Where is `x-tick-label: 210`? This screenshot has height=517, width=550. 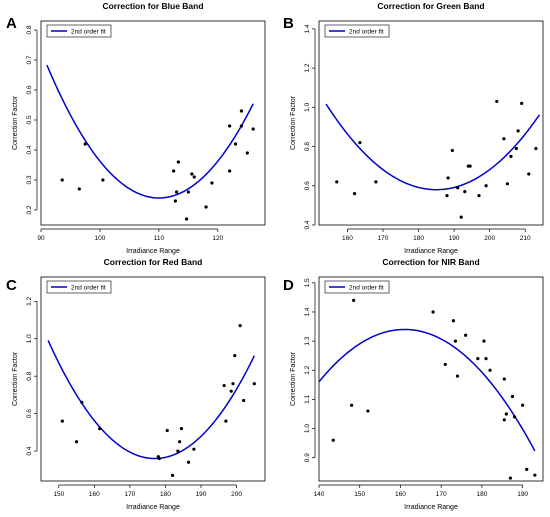 x-tick-label: 210 is located at coordinates (525, 238).